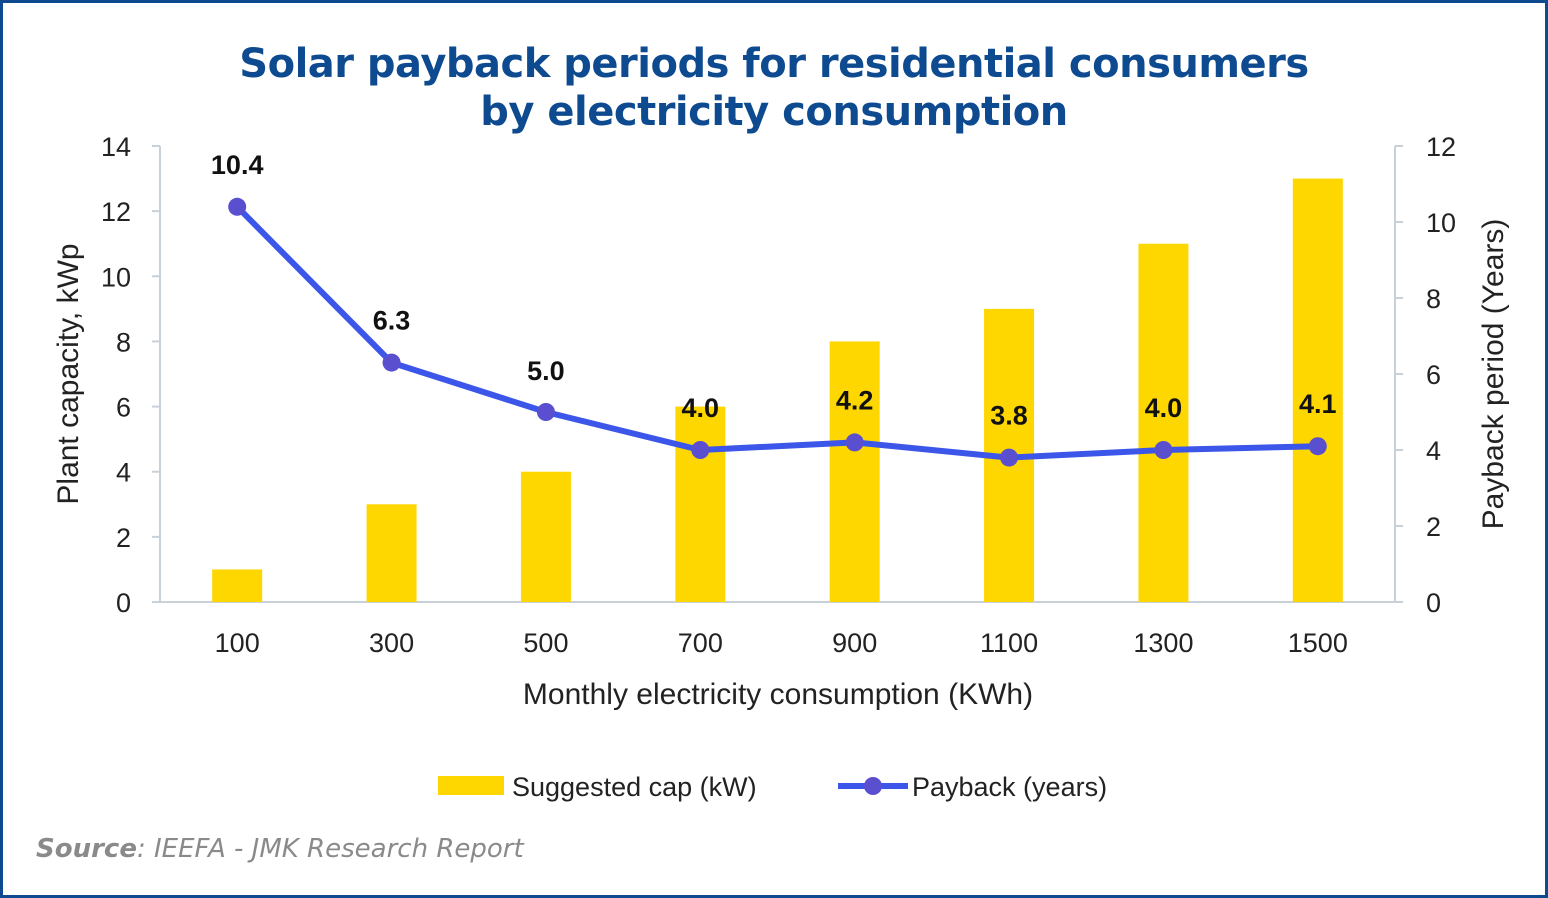  I want to click on right-tick-label: 12, so click(1441, 147).